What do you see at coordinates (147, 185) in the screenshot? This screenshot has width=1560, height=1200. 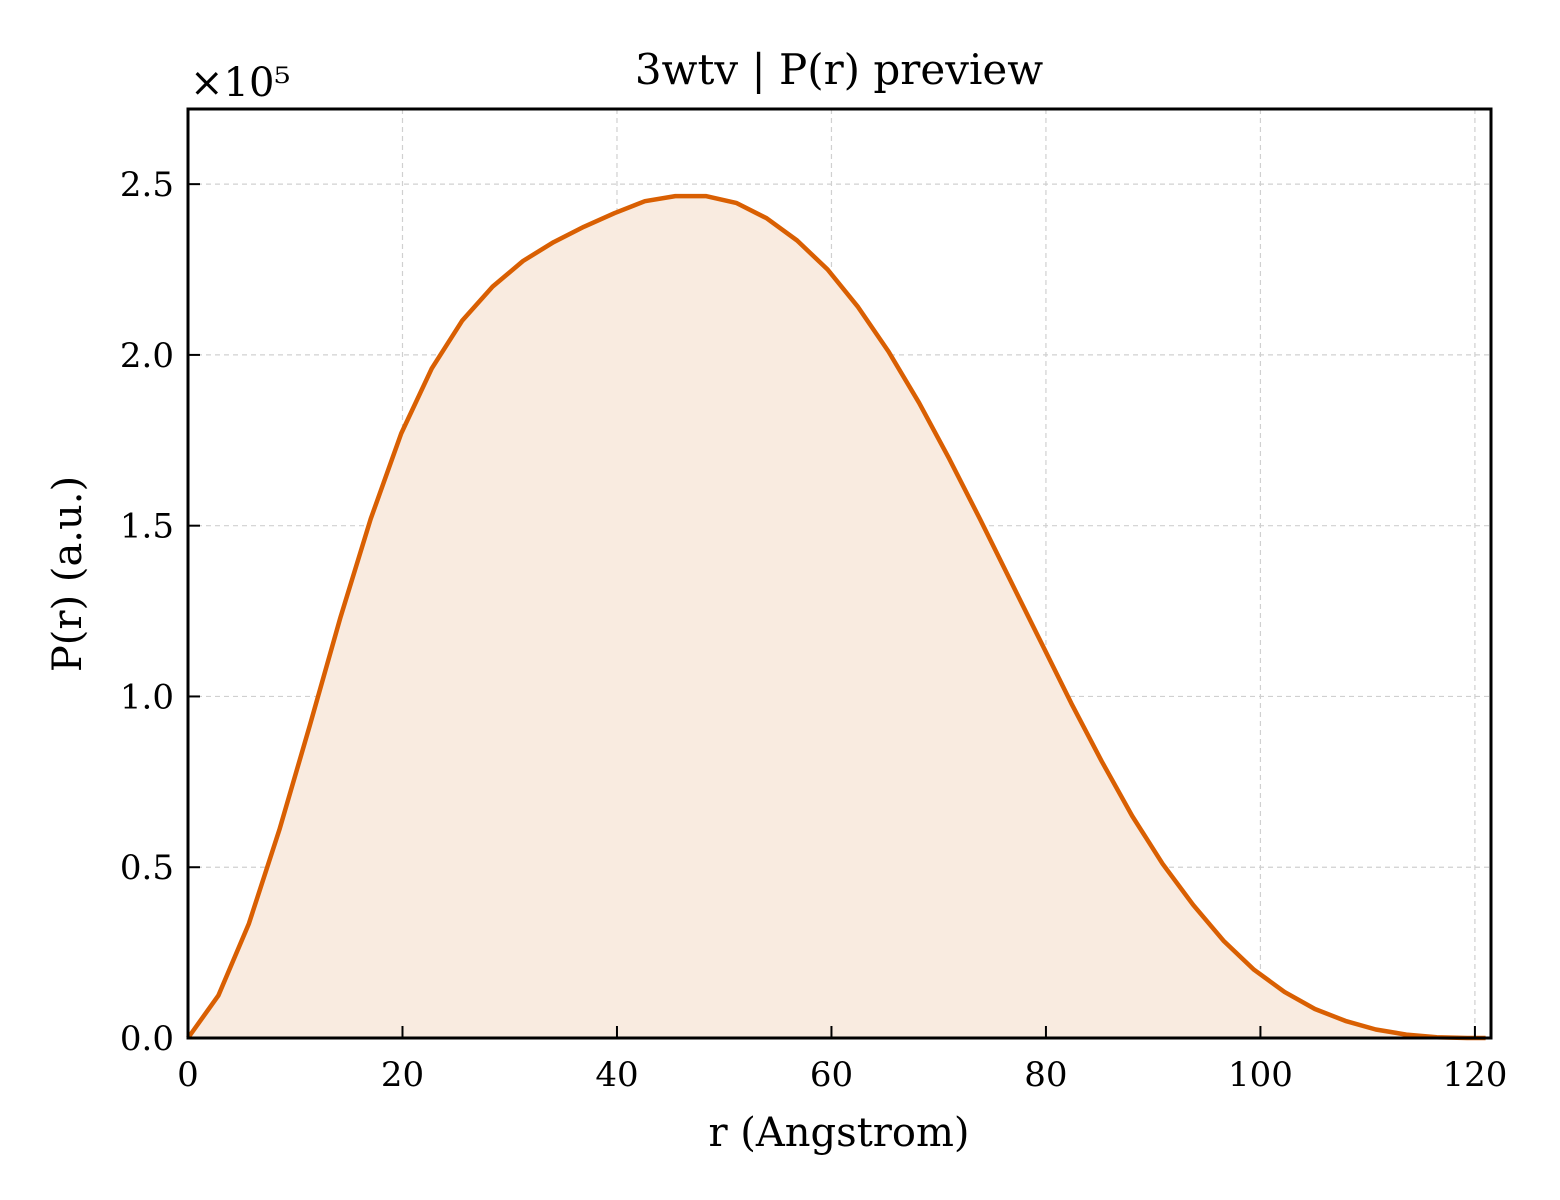 I see `y-tick-label: 2.5` at bounding box center [147, 185].